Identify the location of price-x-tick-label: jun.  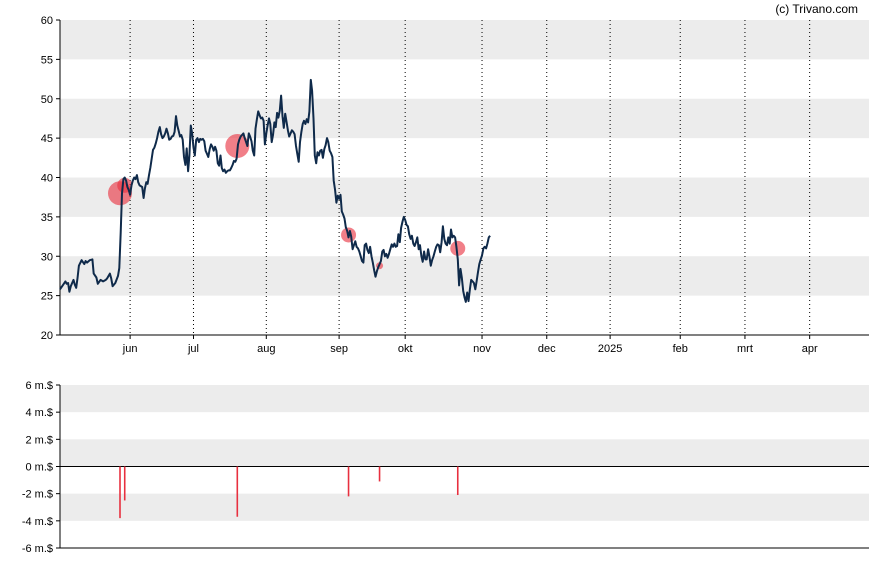
(130, 349).